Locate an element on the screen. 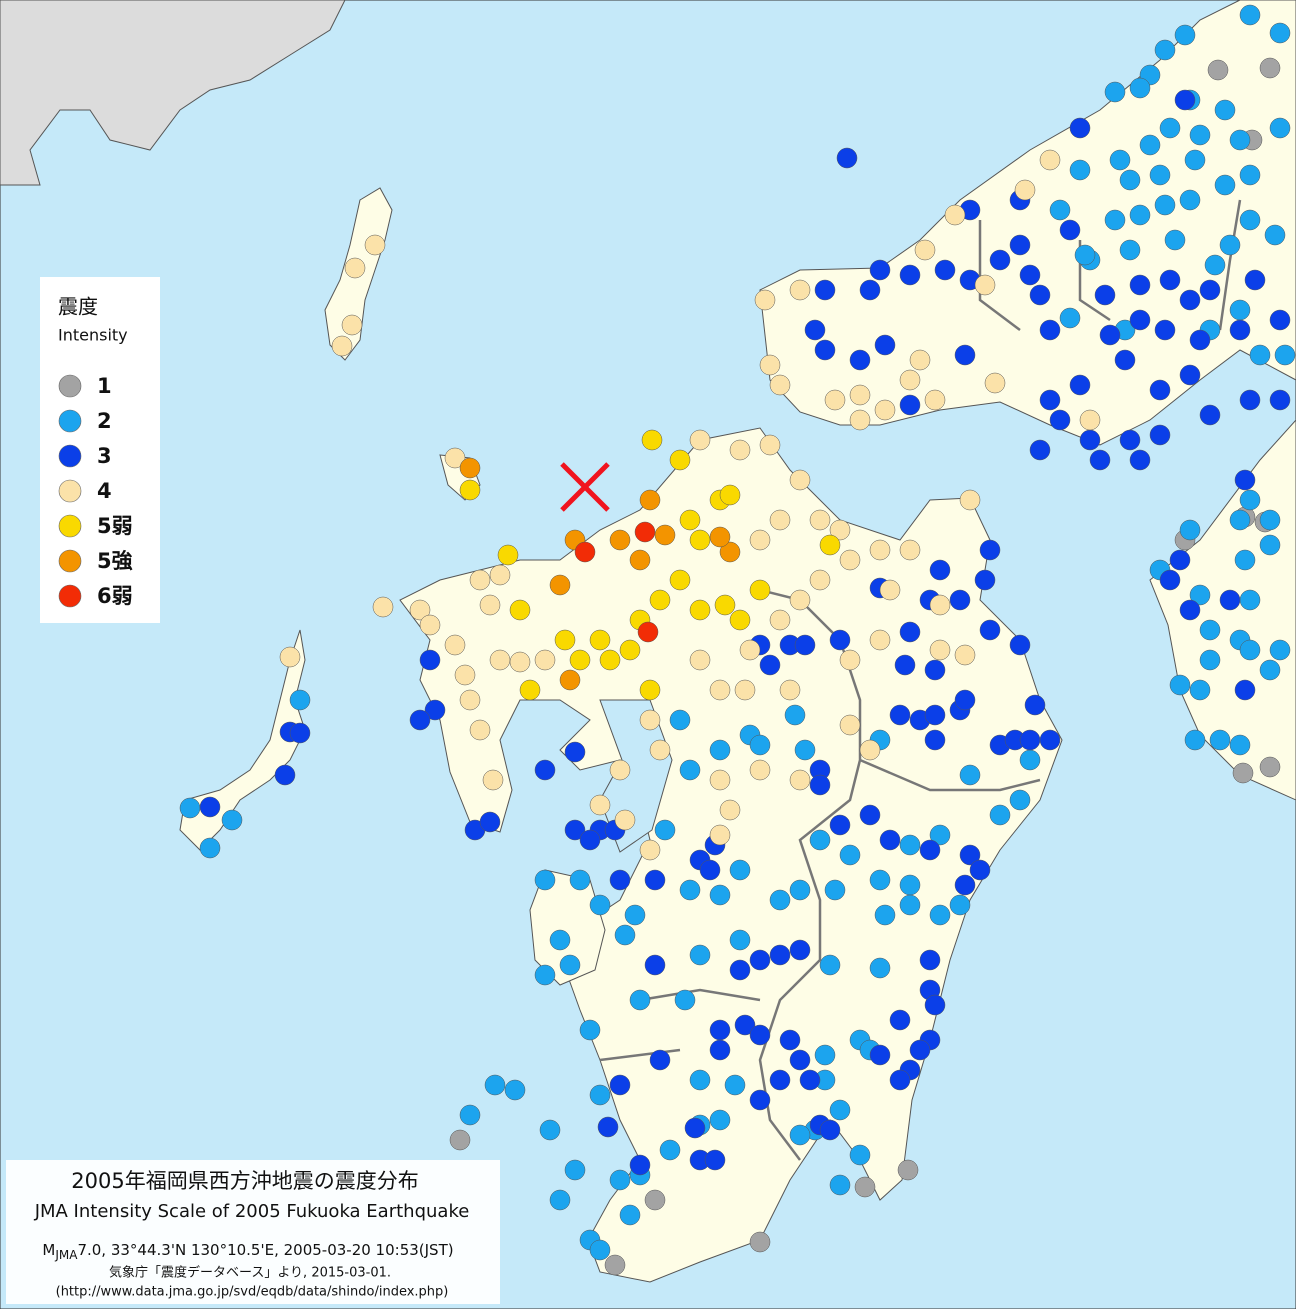 This screenshot has width=1296, height=1309. legend-subtitle: Intensity is located at coordinates (93, 335).